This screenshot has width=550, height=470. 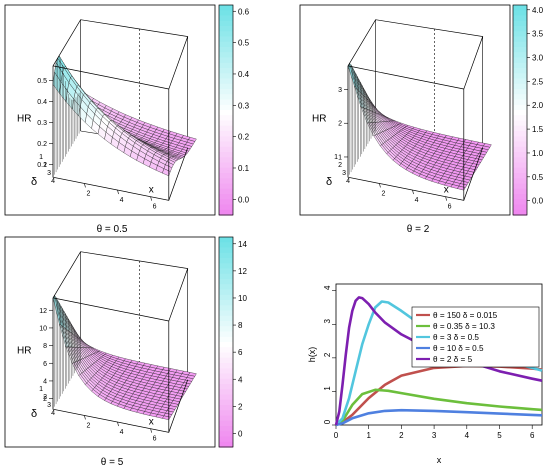 What do you see at coordinates (327, 388) in the screenshot?
I see `y-tick-label: 1` at bounding box center [327, 388].